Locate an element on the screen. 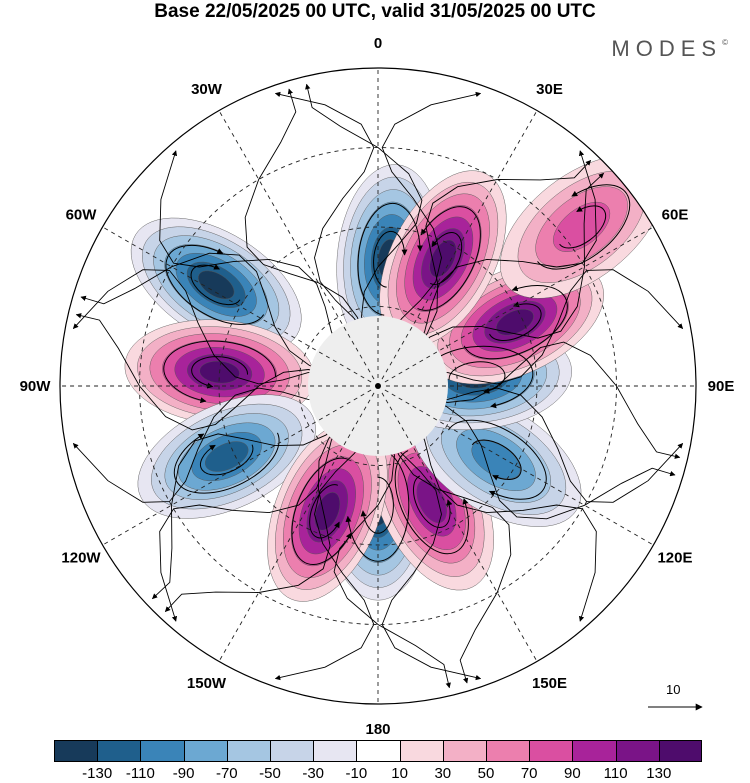 The height and width of the screenshot is (783, 750). longitude-label: 120E is located at coordinates (674, 558).